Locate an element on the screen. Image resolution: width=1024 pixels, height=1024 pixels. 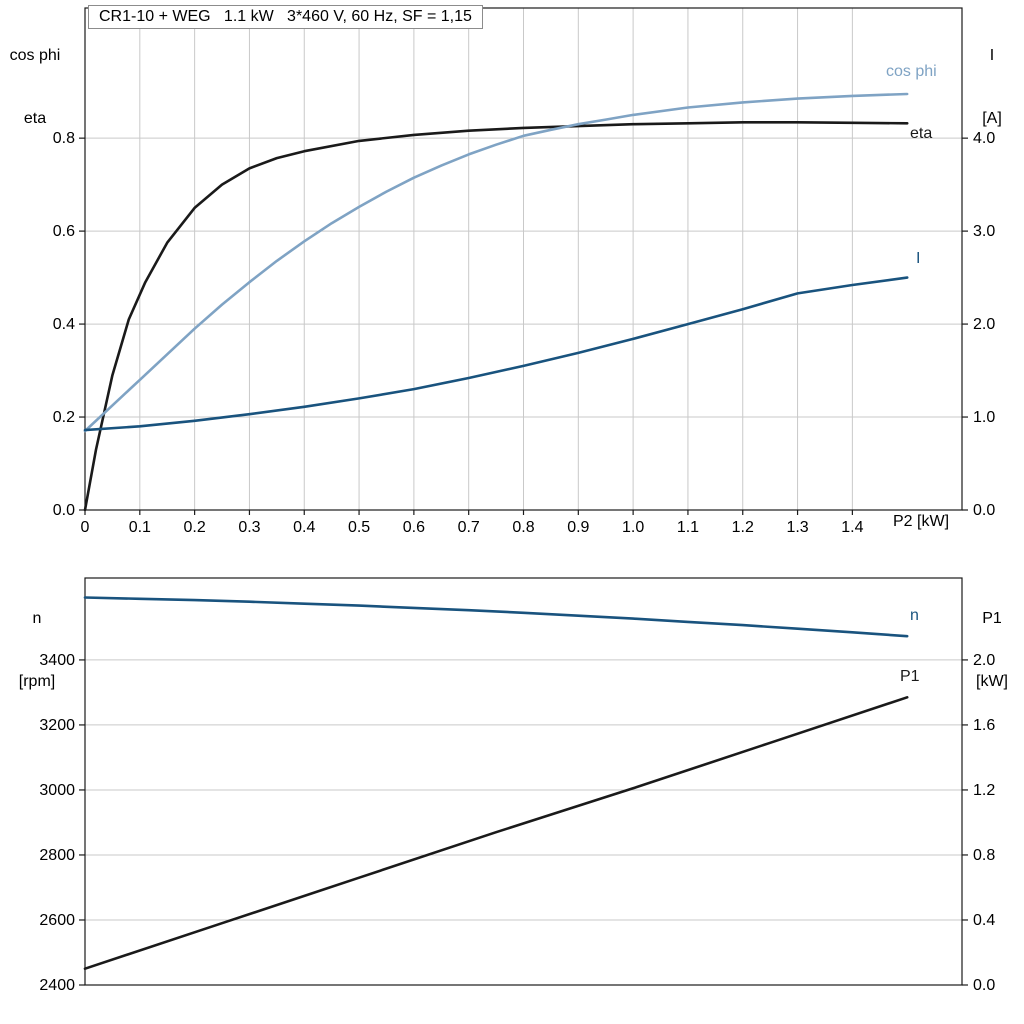
p1-curve-label: P1 is located at coordinates (910, 676).